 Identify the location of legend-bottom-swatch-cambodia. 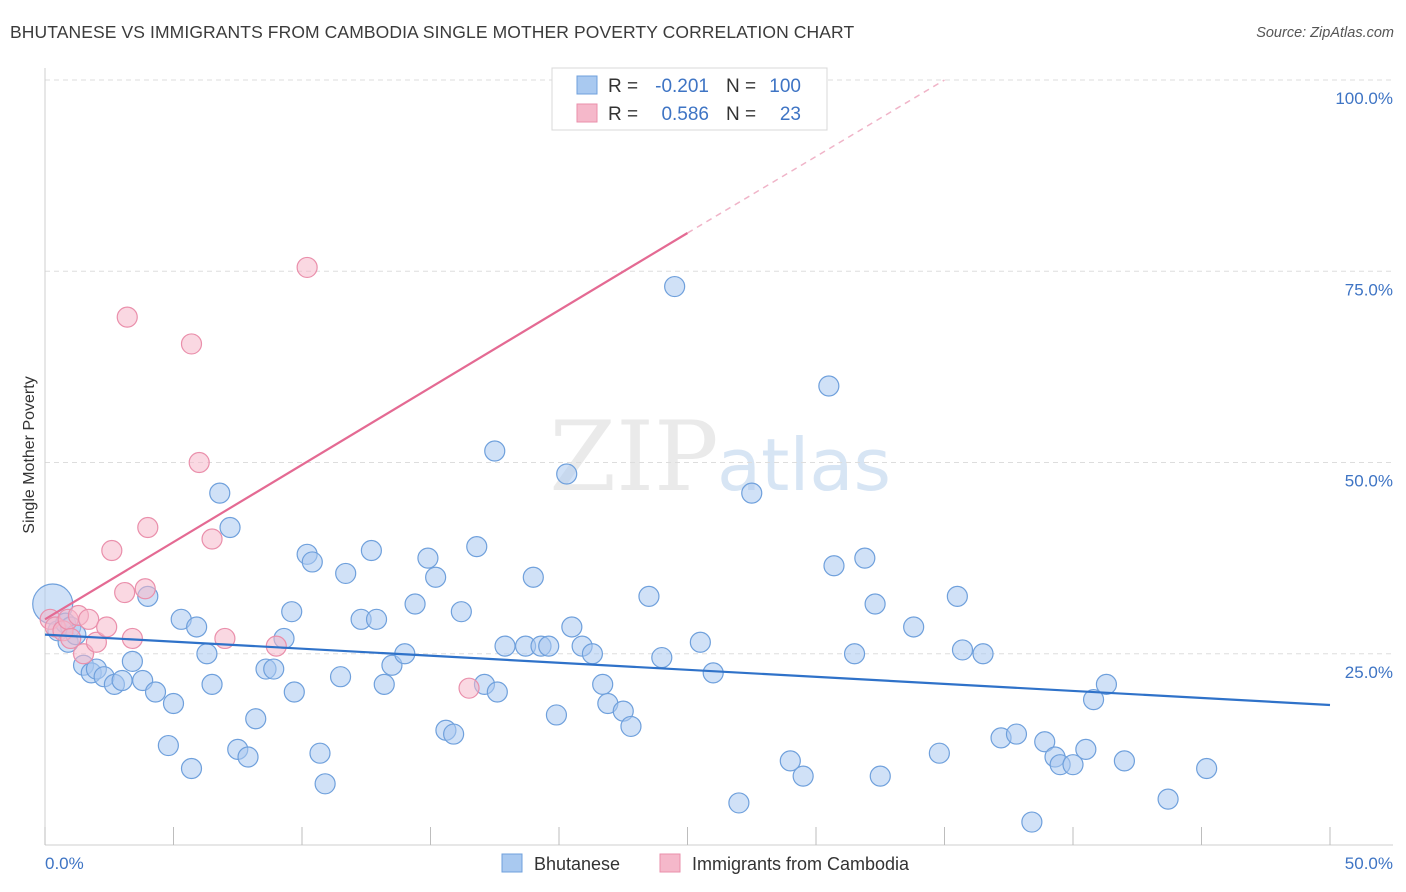
(670, 863).